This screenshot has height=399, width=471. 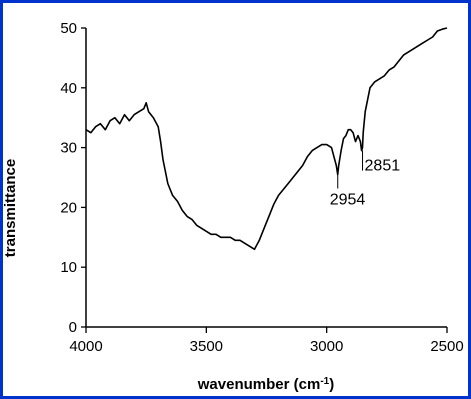 I want to click on peak-label-2851: 2851, so click(x=383, y=166).